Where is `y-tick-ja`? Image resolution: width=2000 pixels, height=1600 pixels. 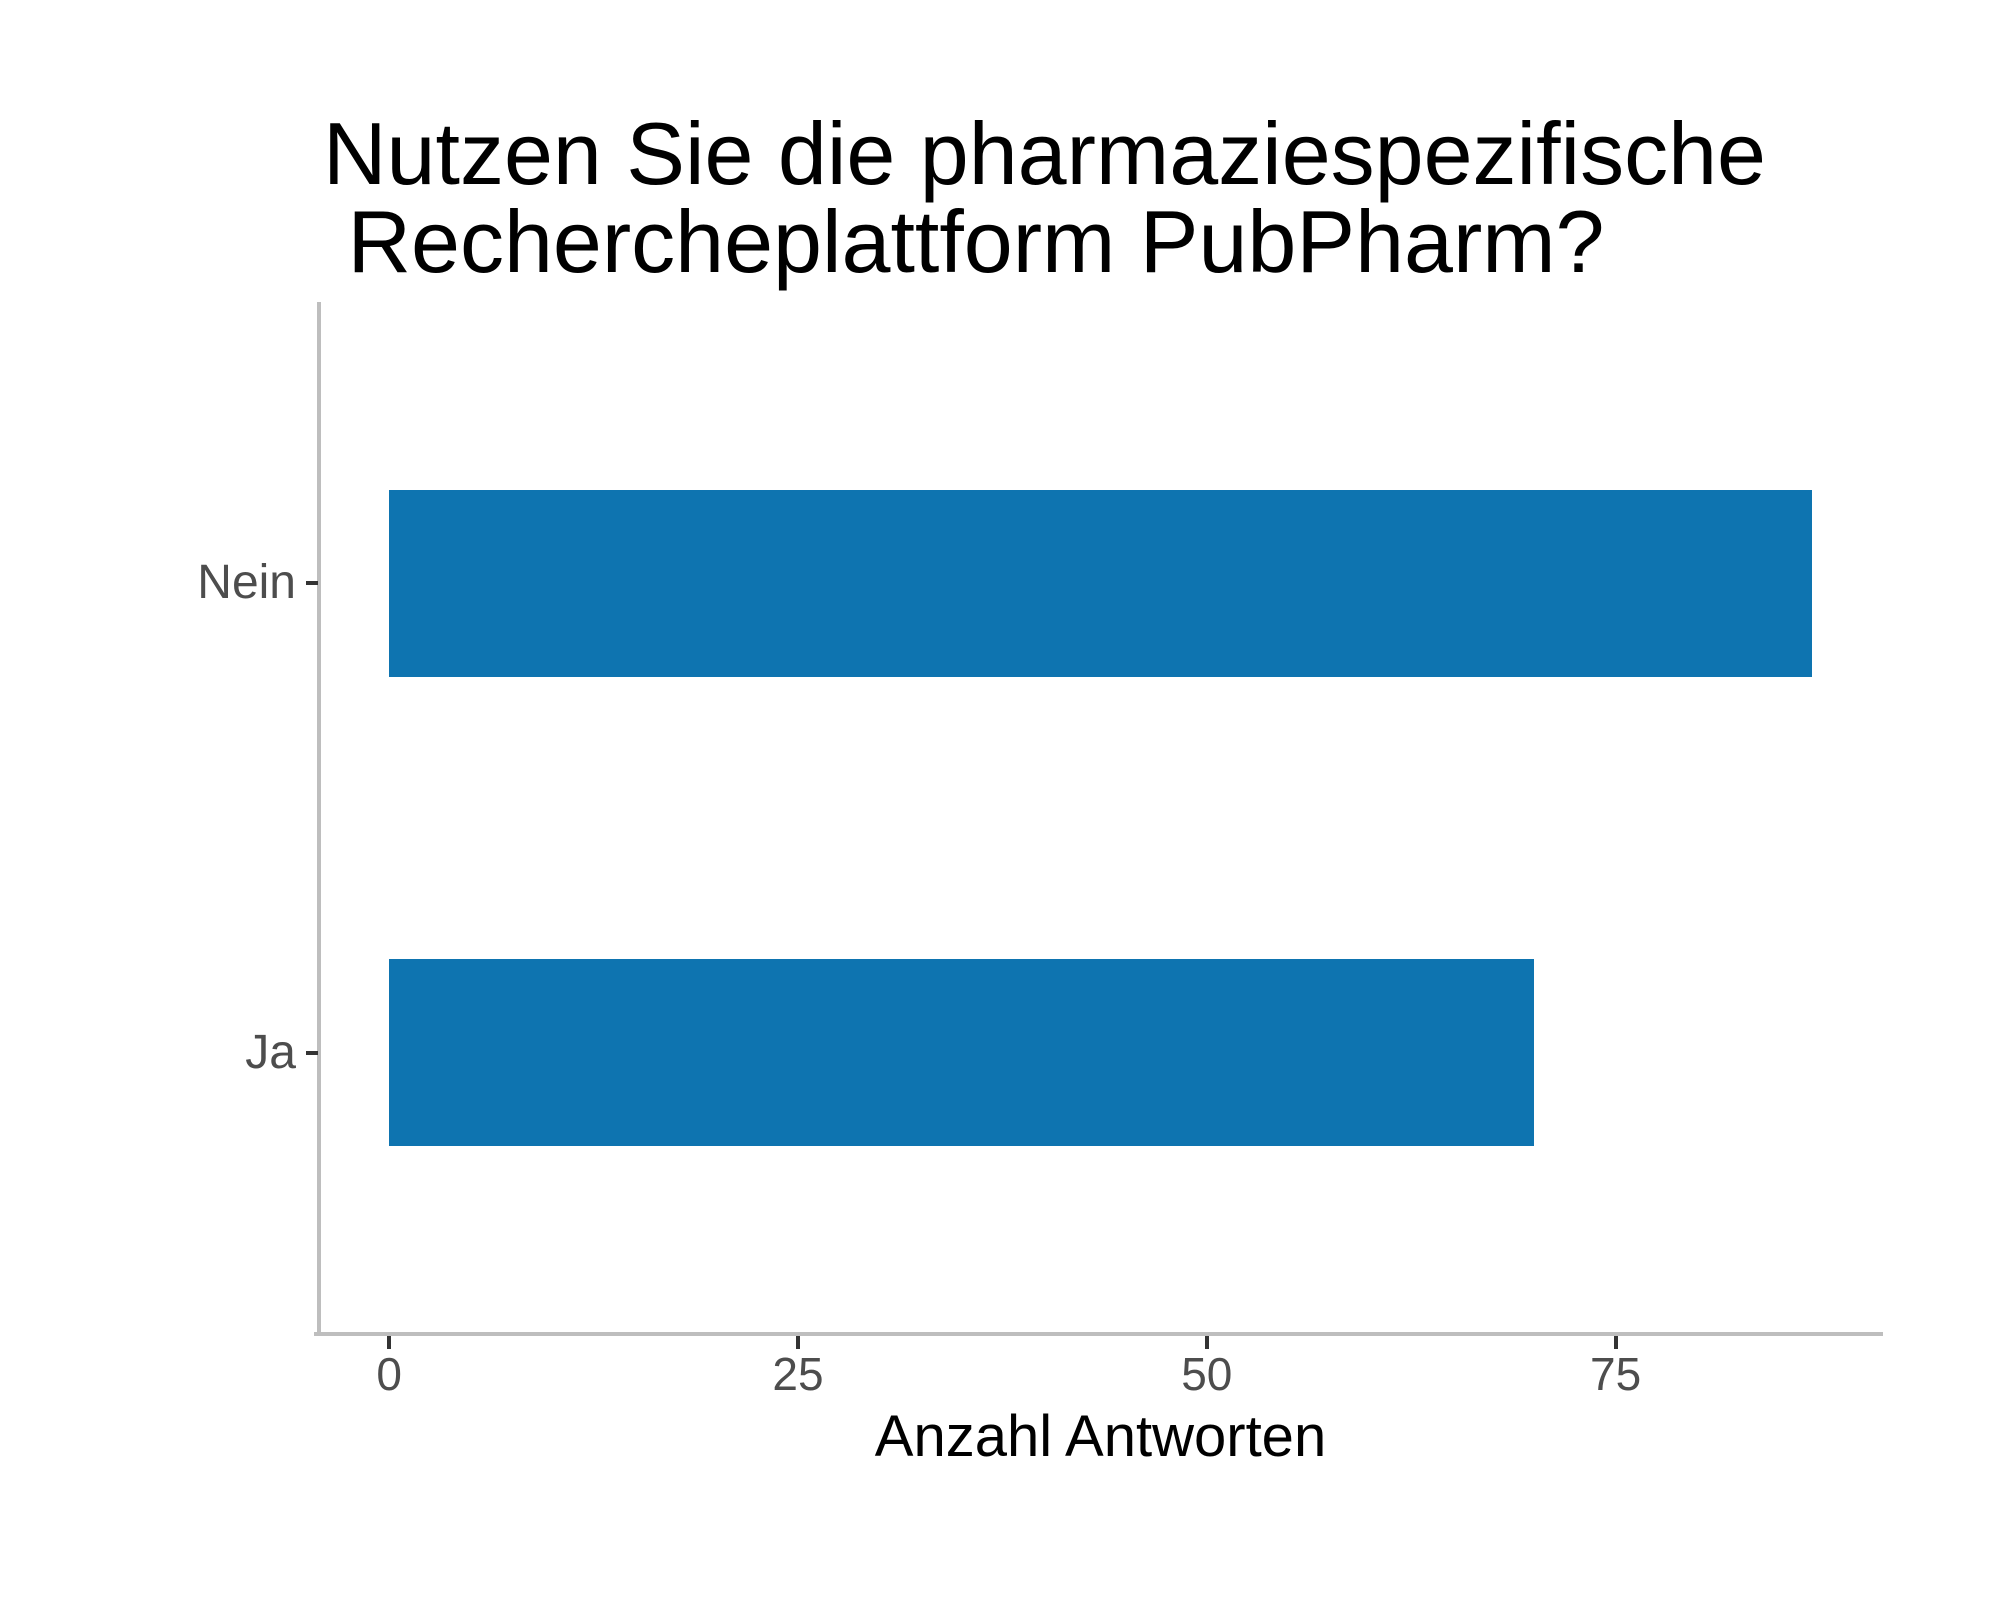
y-tick-ja is located at coordinates (312, 1052).